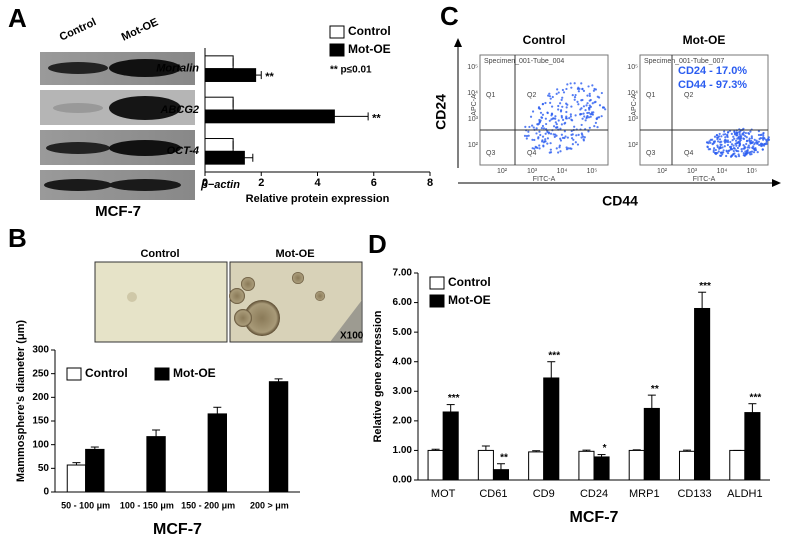 The image size is (787, 535). I want to click on flow-tick: 10², so click(502, 171).